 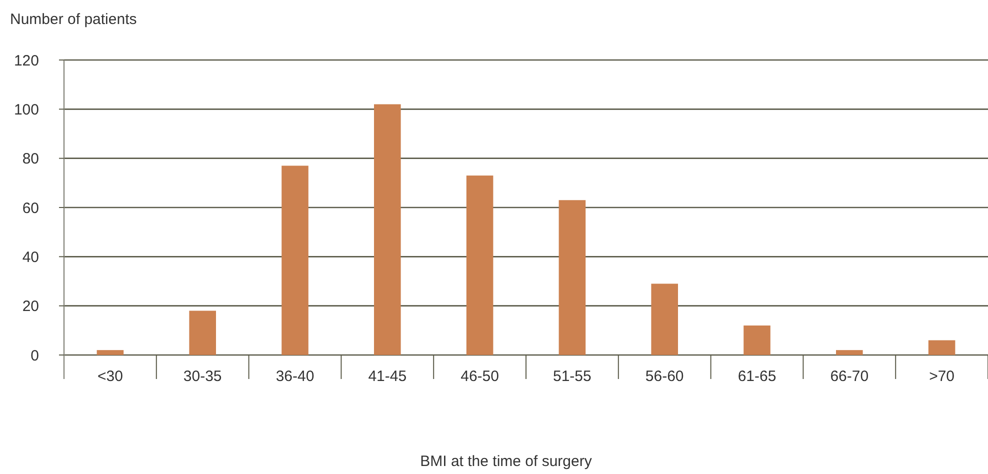 I want to click on y-tick-label: 20, so click(x=30, y=307).